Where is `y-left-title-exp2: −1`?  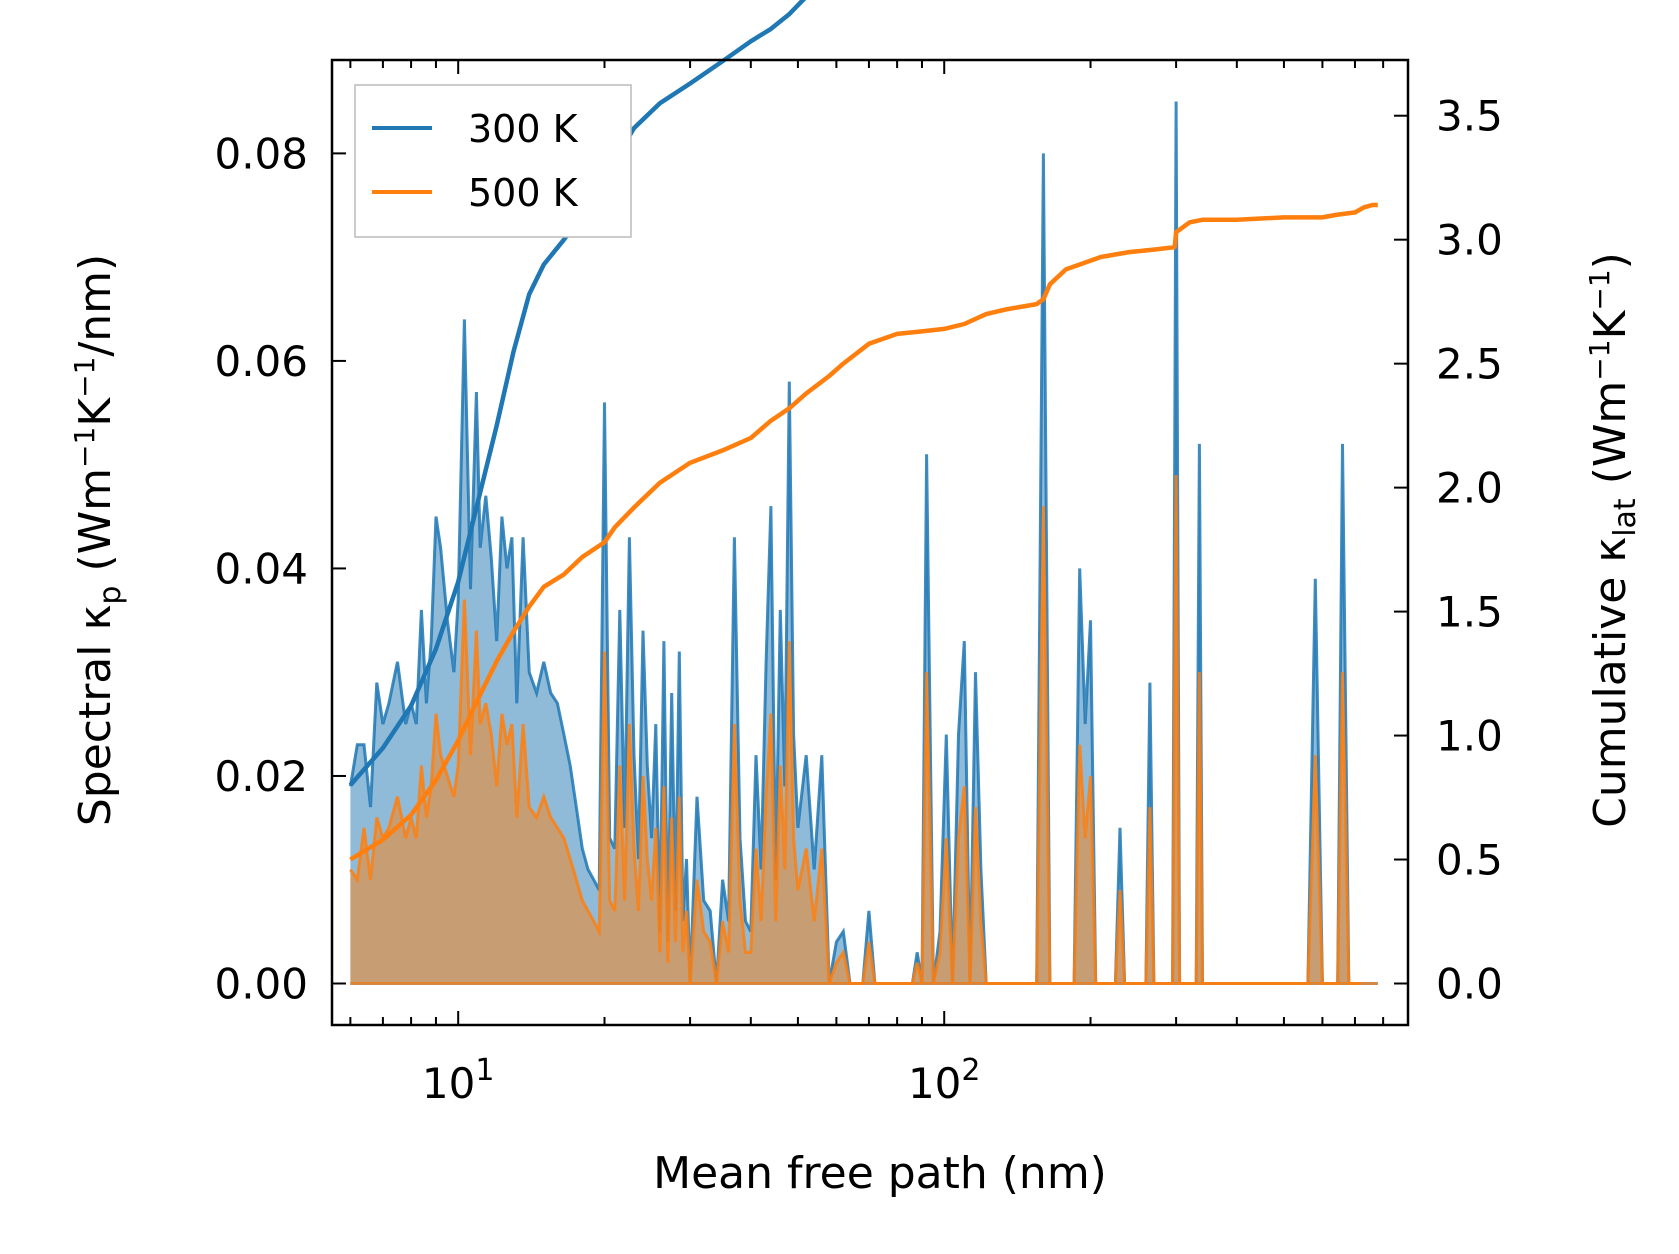 y-left-title-exp2: −1 is located at coordinates (84, 377).